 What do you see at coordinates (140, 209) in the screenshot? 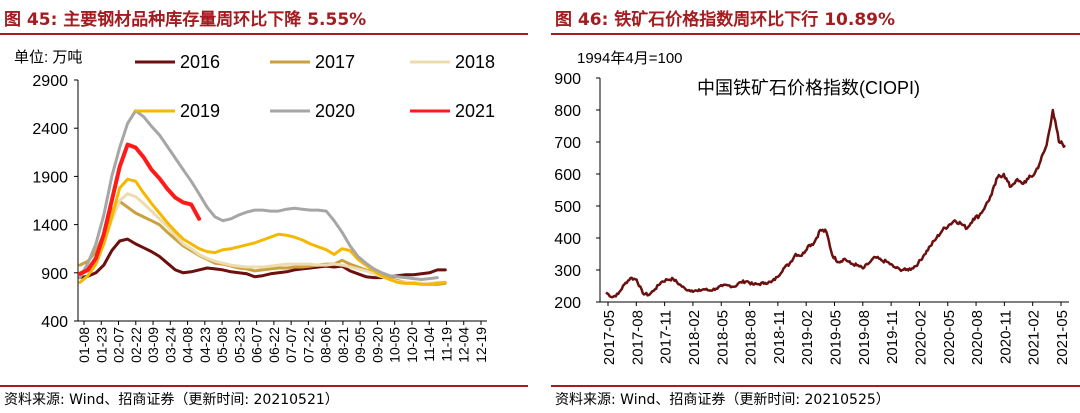
I see `left-series-line-2021` at bounding box center [140, 209].